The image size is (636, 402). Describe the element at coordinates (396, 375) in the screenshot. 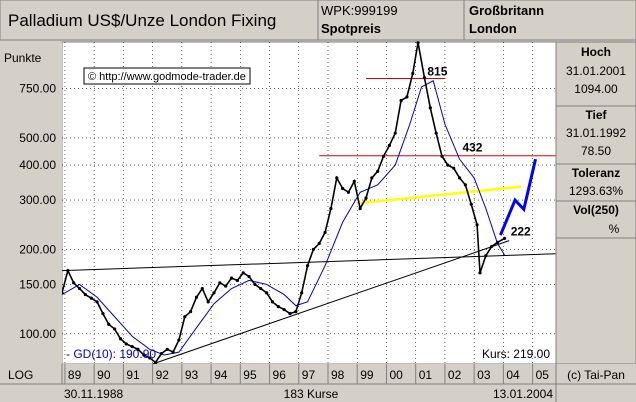

I see `x-tick-label: 00` at that location.